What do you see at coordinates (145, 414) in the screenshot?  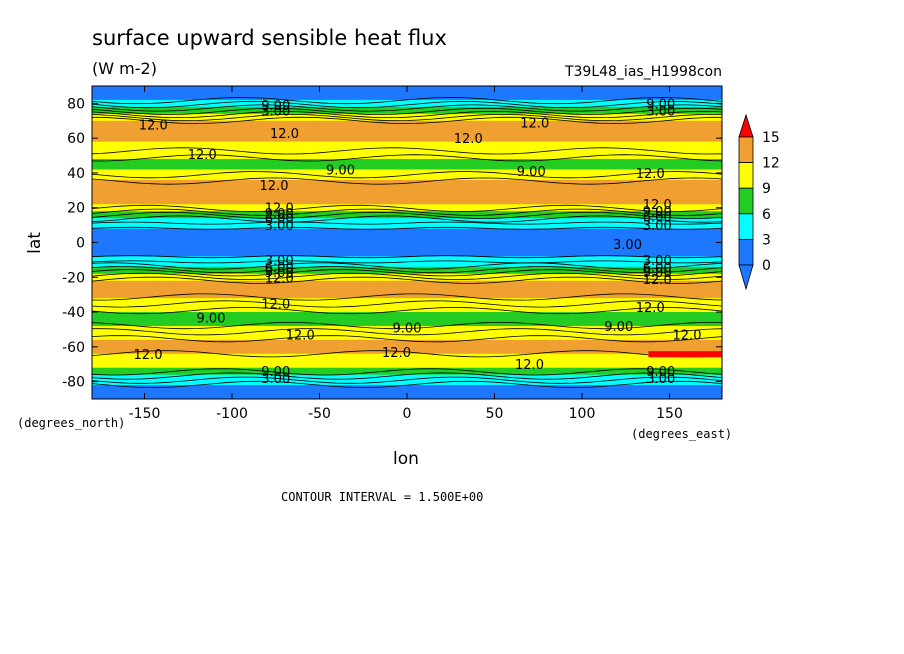 I see `x-tick-label: -150` at bounding box center [145, 414].